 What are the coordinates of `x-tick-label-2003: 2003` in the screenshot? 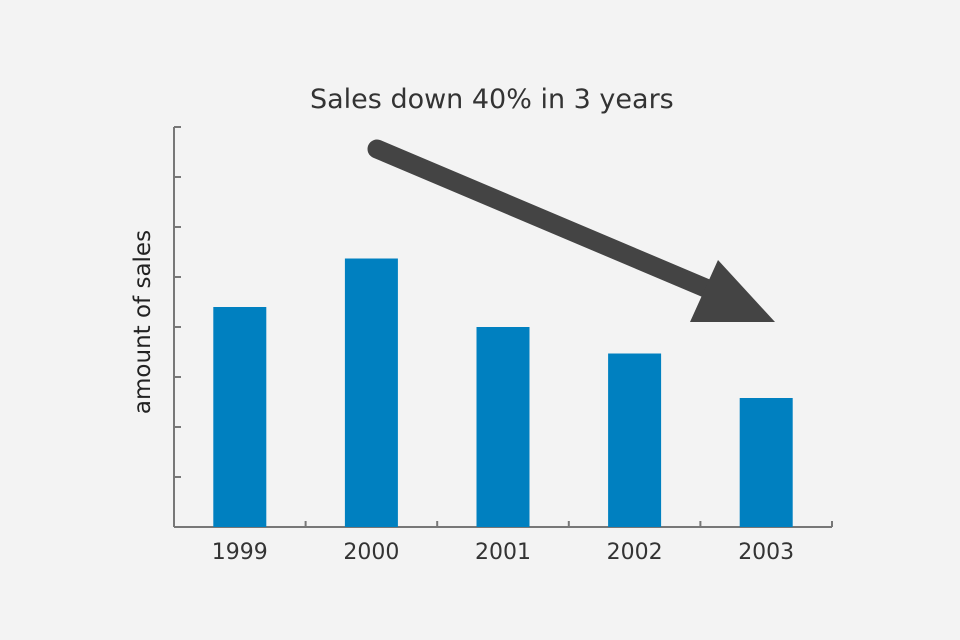 It's located at (766, 552).